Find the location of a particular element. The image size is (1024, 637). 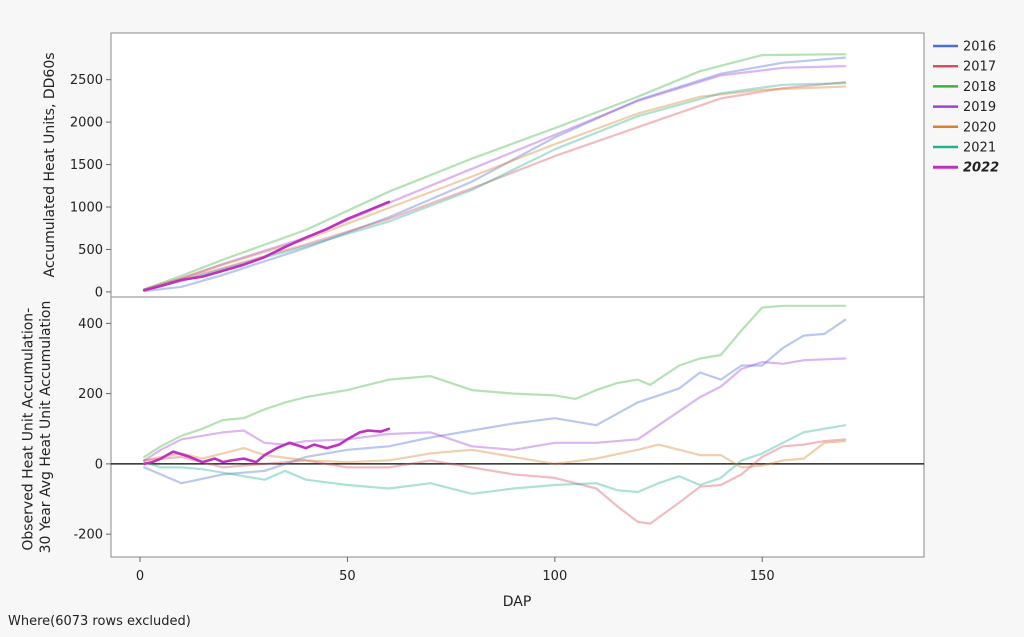

x-tick-label: 150 is located at coordinates (762, 576).